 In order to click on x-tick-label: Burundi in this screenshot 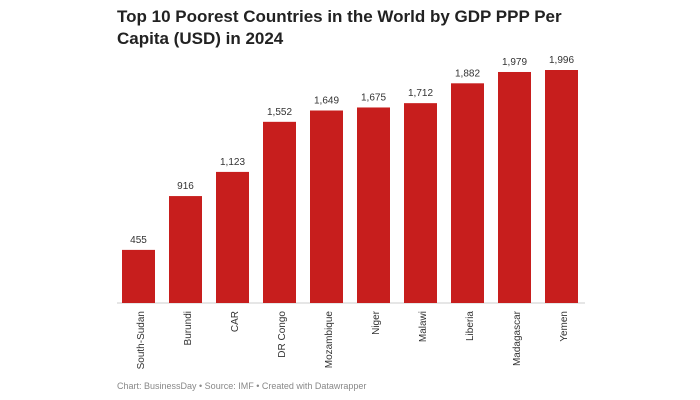, I will do `click(188, 328)`.